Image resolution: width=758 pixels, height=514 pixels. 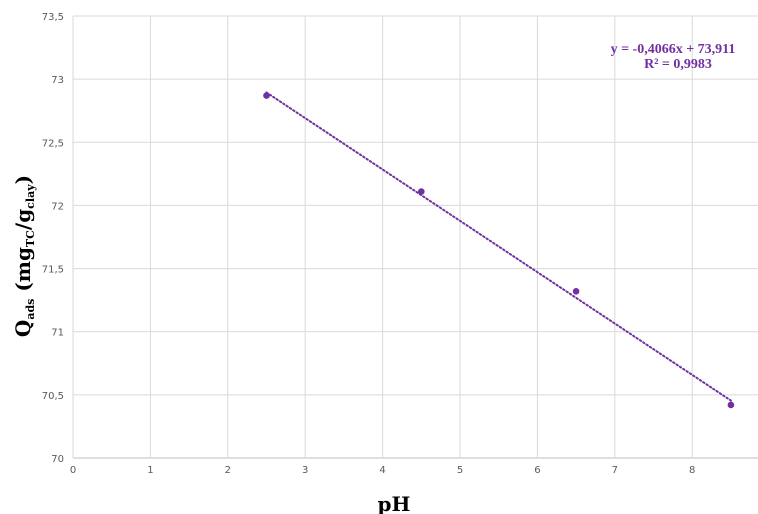 I want to click on y-axis-title-unit-mid: /g, so click(x=23, y=219).